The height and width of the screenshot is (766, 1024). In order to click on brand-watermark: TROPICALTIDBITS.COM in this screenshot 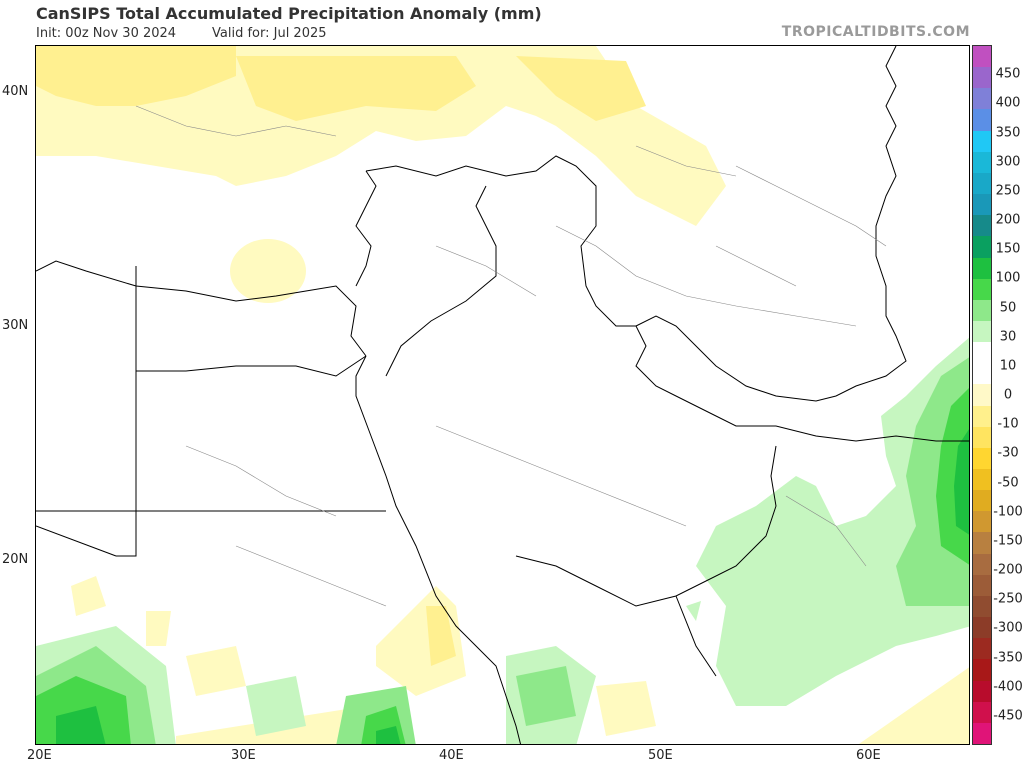, I will do `click(875, 32)`.